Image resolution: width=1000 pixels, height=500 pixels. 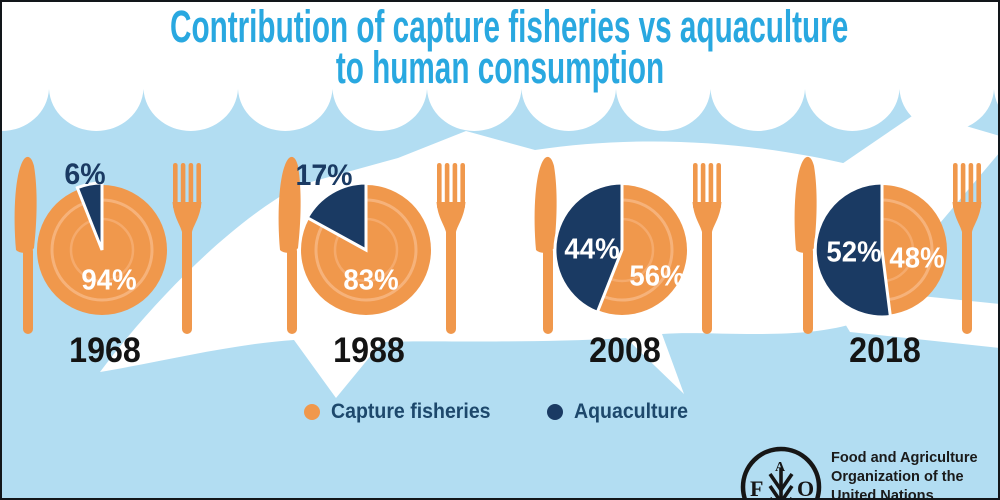 I want to click on pie-chart-group-1968, so click(x=108, y=245).